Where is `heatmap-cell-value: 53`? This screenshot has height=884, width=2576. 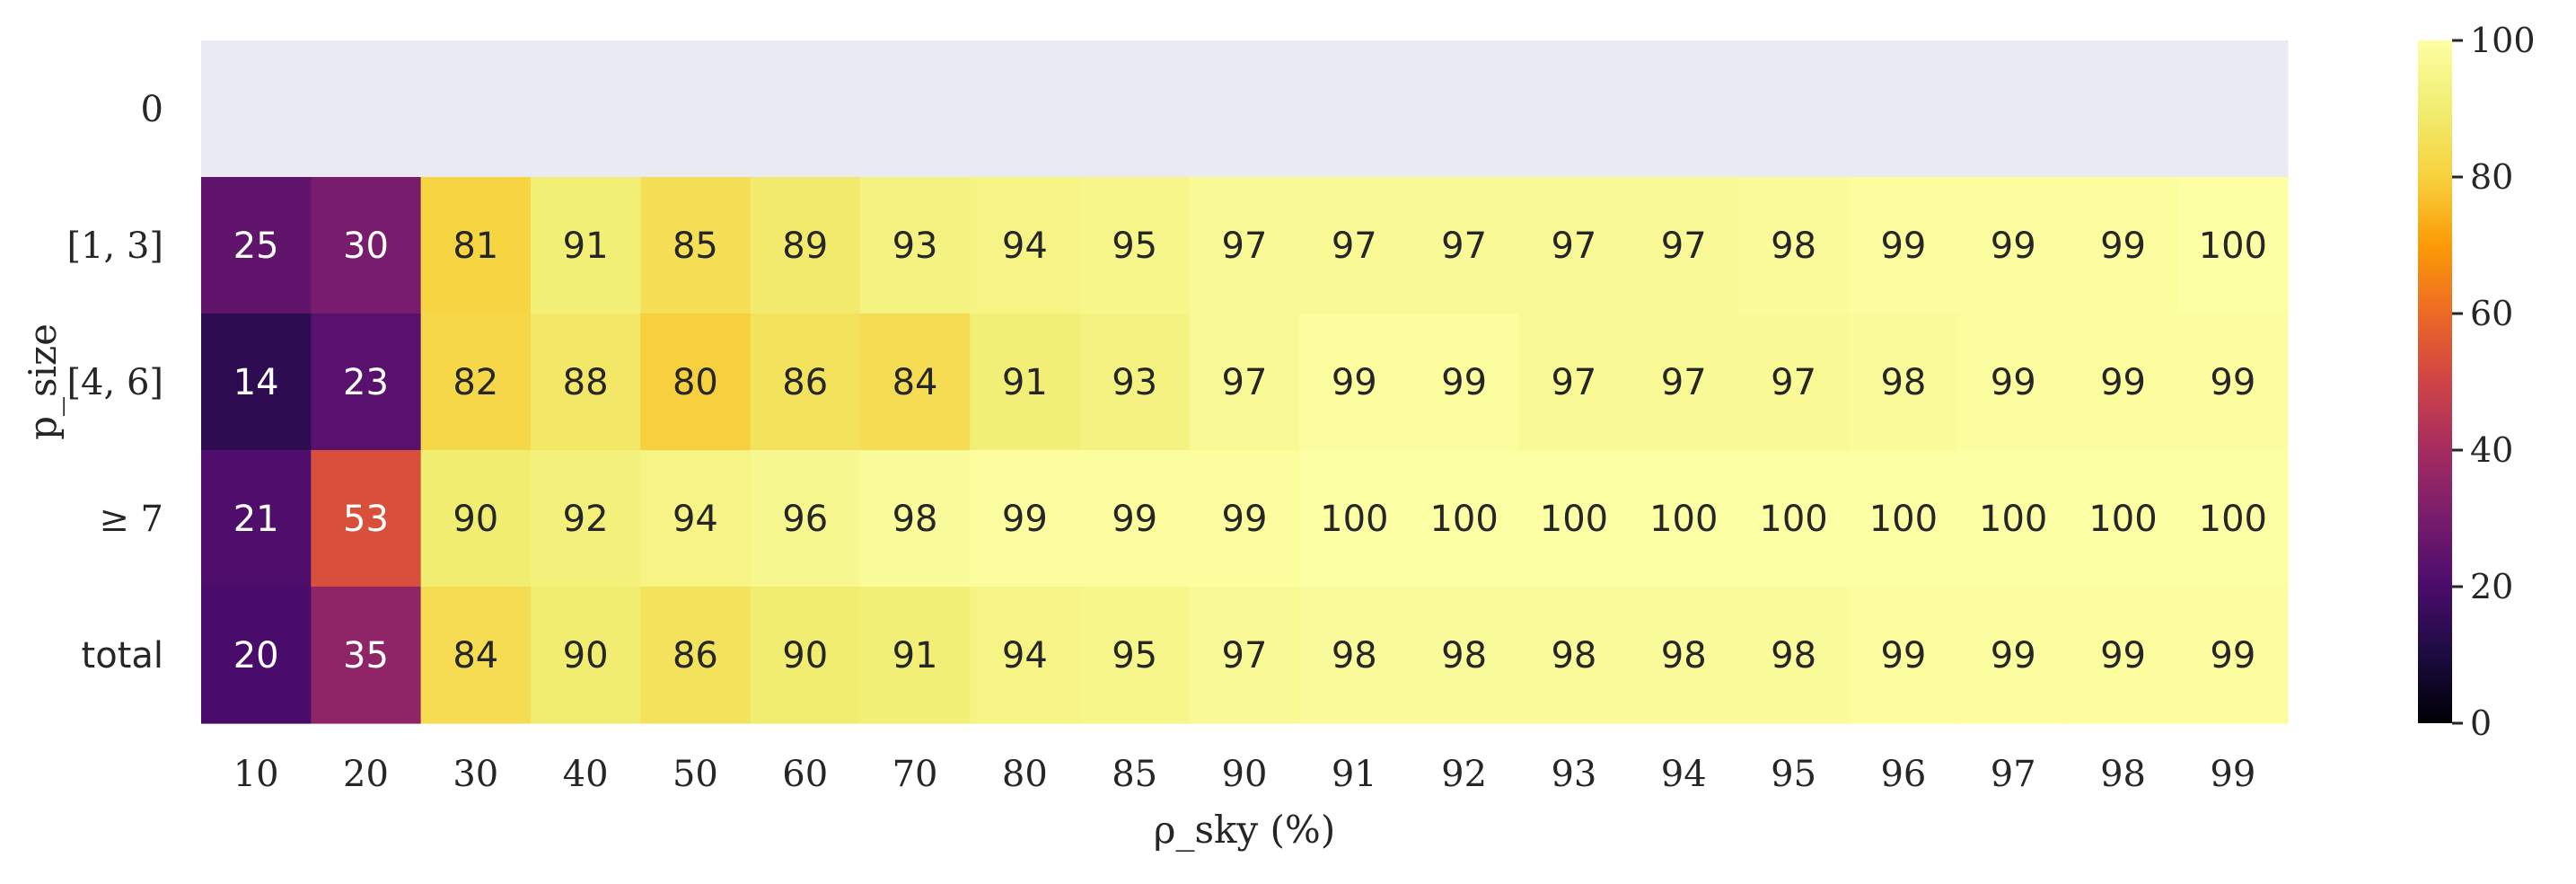
heatmap-cell-value: 53 is located at coordinates (366, 519).